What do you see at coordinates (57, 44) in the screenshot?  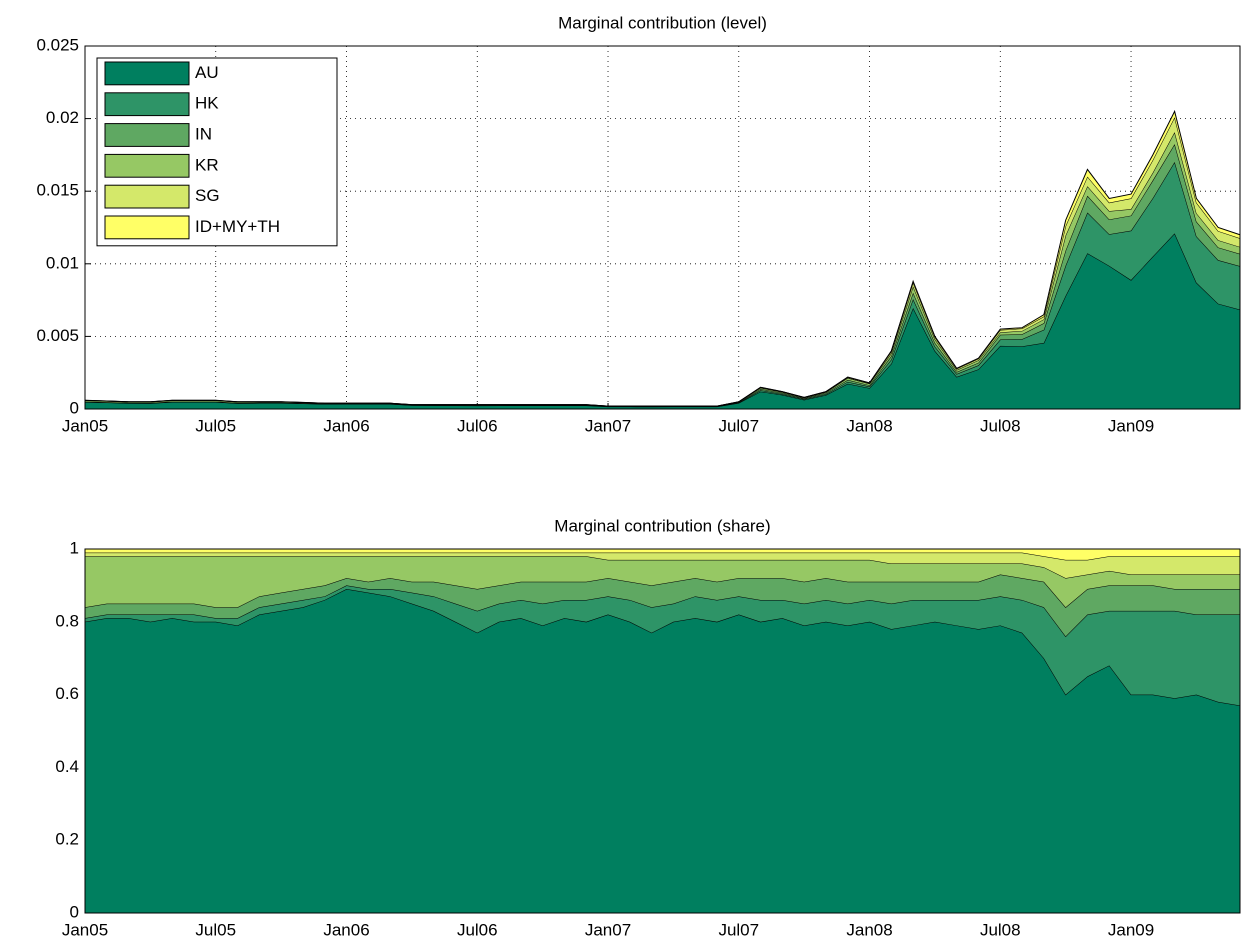 I see `y-tick-label: 0.025` at bounding box center [57, 44].